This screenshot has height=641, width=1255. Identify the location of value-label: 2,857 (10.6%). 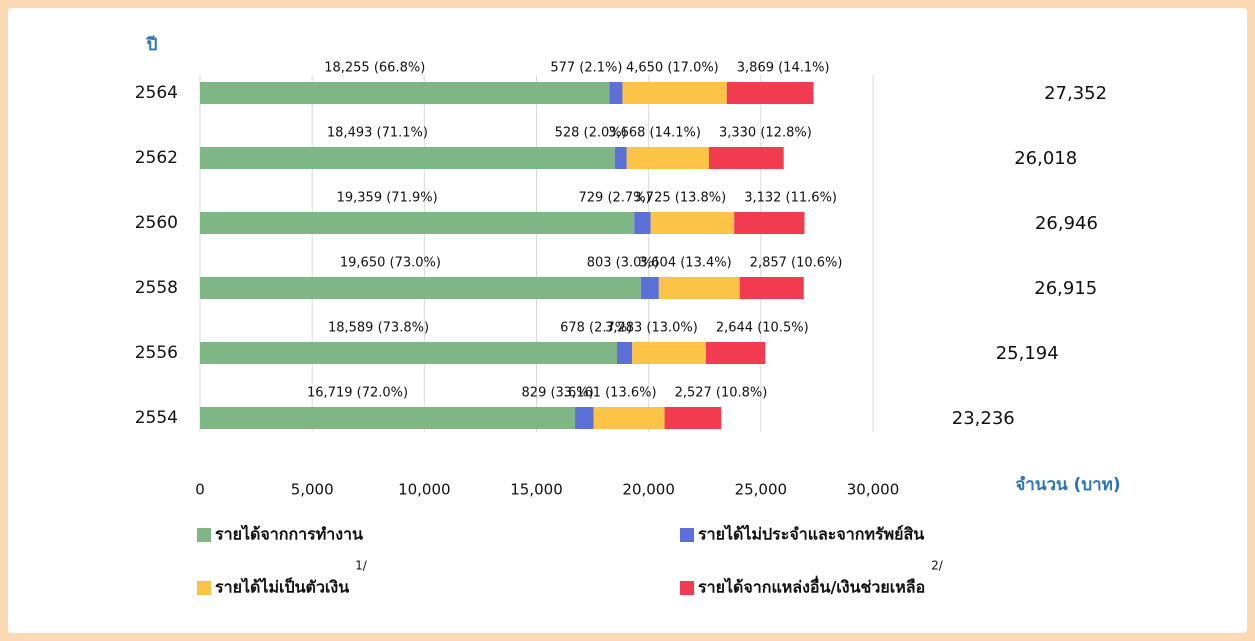
(796, 263).